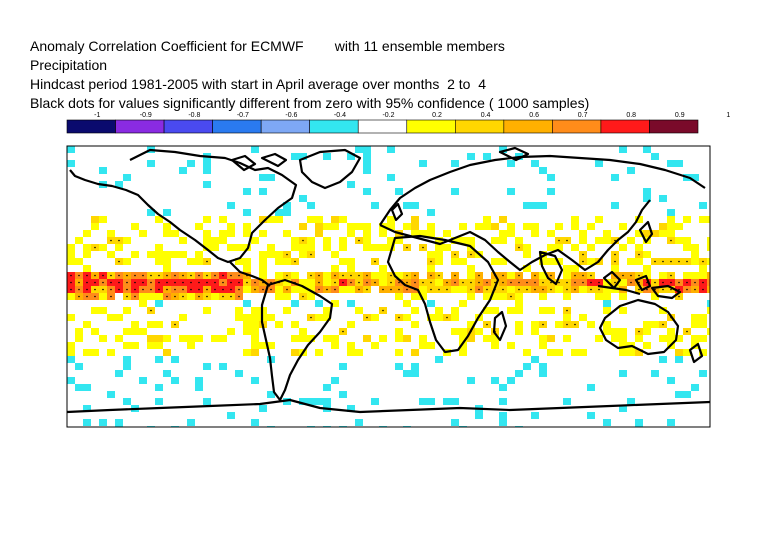 This screenshot has height=554, width=773. I want to click on colorbar-tick-label: -0.8, so click(194, 115).